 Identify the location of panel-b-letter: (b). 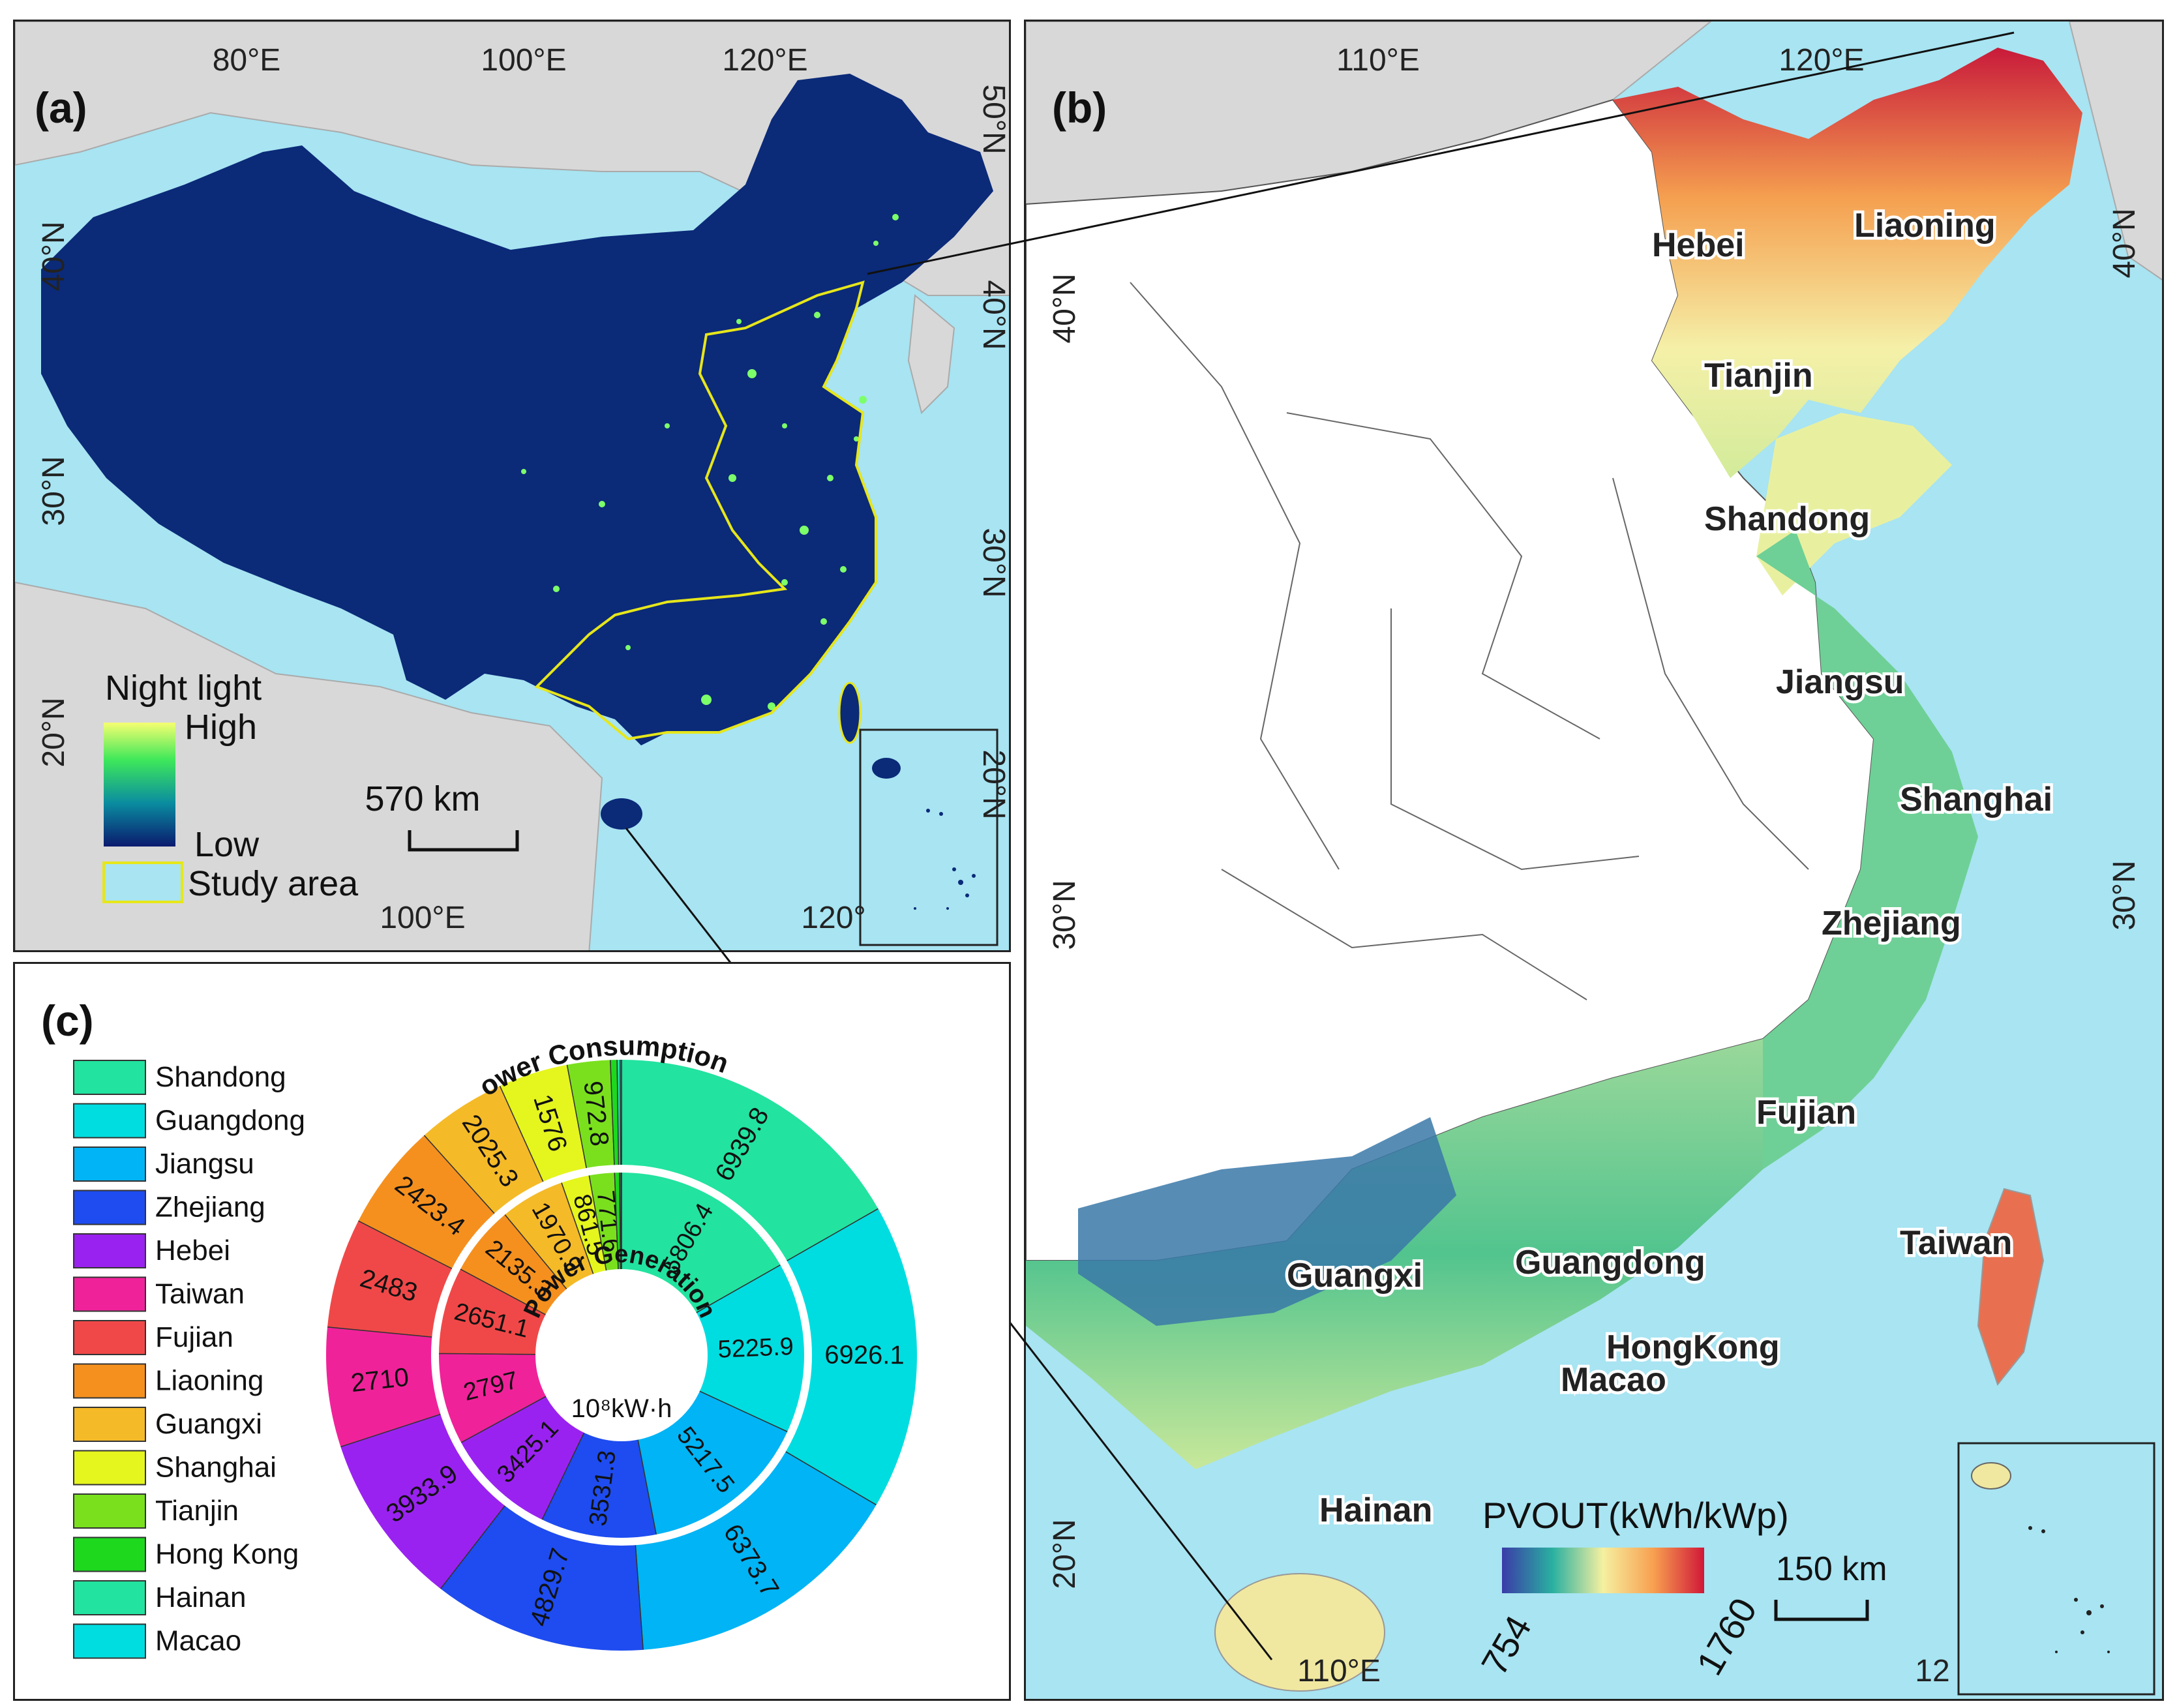
(1079, 107).